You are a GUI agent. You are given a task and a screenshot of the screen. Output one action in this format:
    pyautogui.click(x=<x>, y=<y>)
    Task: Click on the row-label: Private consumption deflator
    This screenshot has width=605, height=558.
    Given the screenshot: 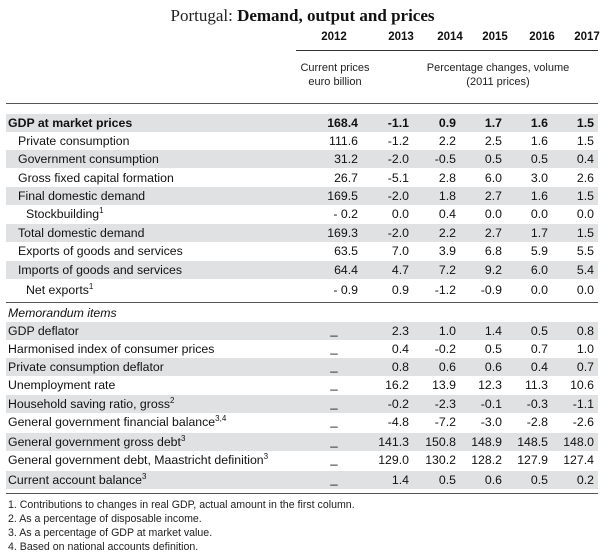 What is the action you would take?
    pyautogui.click(x=86, y=367)
    